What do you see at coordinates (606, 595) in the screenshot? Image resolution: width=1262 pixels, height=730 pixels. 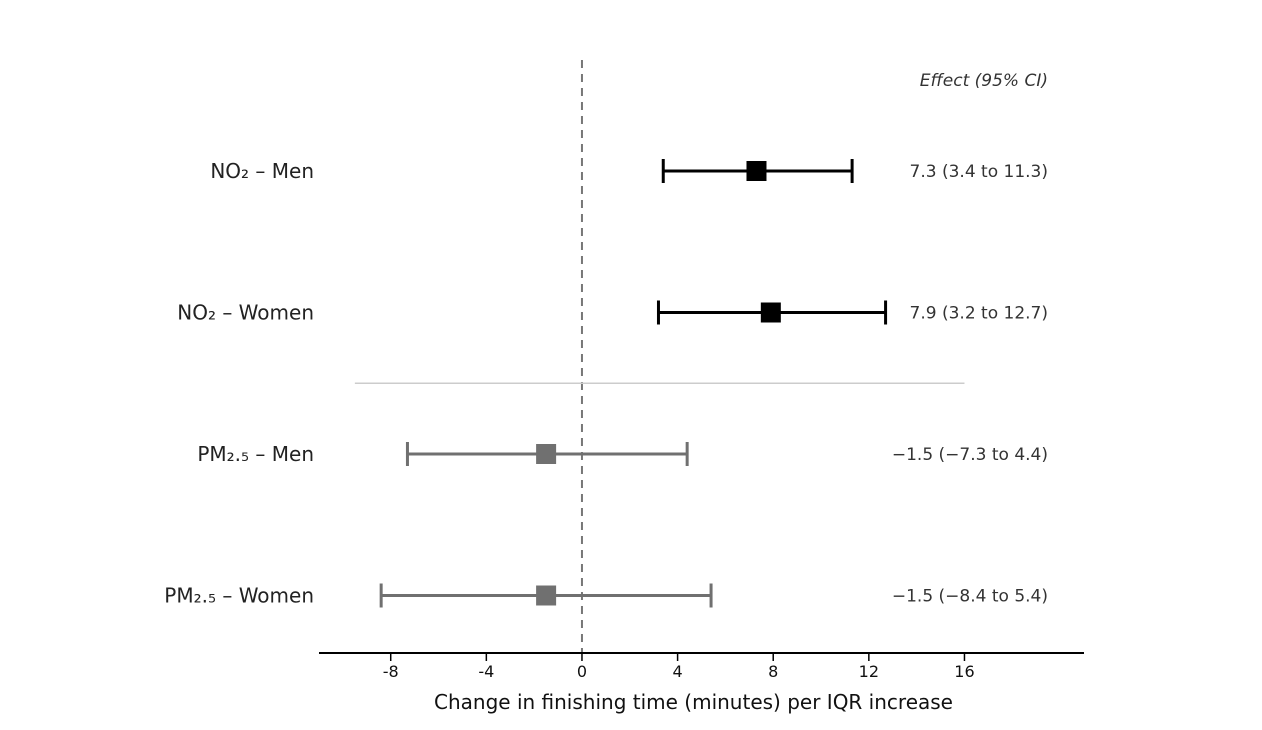 I see `forest-row: PM₂.₅ – Women −1.5 (−8.4 to 5.4)` at bounding box center [606, 595].